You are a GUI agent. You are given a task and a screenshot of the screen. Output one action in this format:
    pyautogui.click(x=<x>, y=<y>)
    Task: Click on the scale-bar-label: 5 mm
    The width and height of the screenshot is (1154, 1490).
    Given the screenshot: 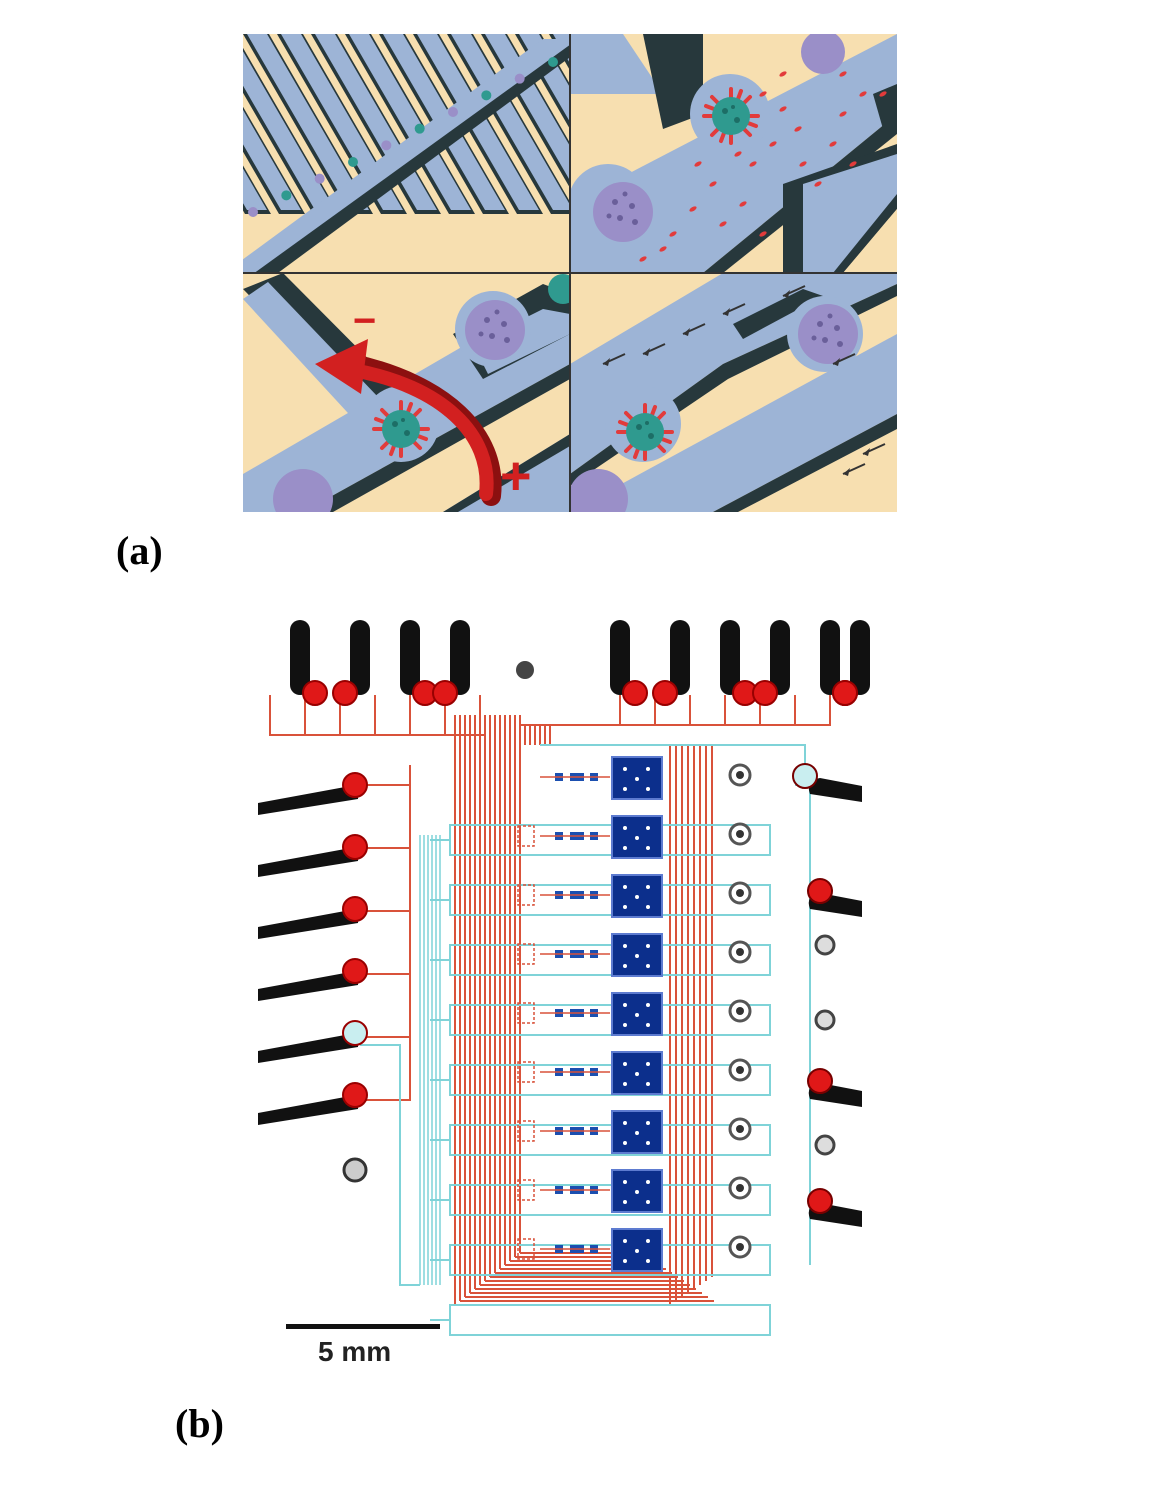 What is the action you would take?
    pyautogui.click(x=355, y=1351)
    